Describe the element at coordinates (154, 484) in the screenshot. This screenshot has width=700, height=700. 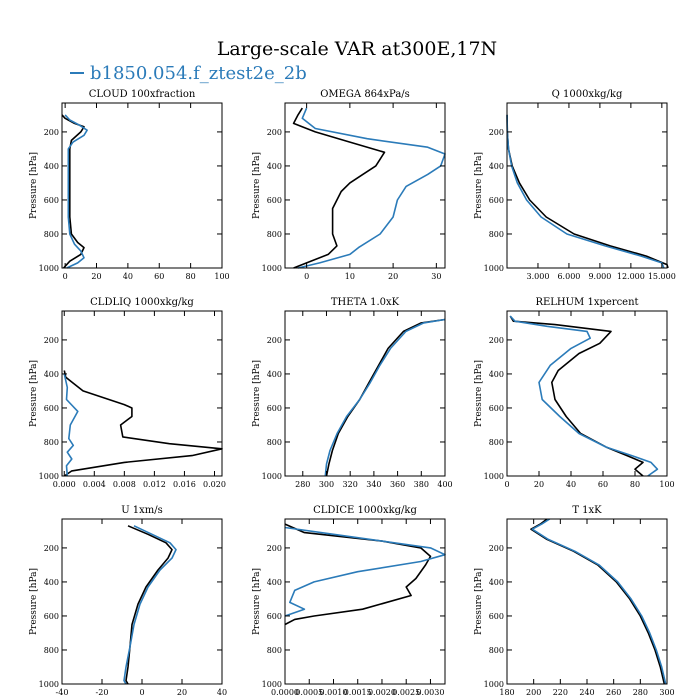
I see `panel-4-xtick-label: 0.012` at that location.